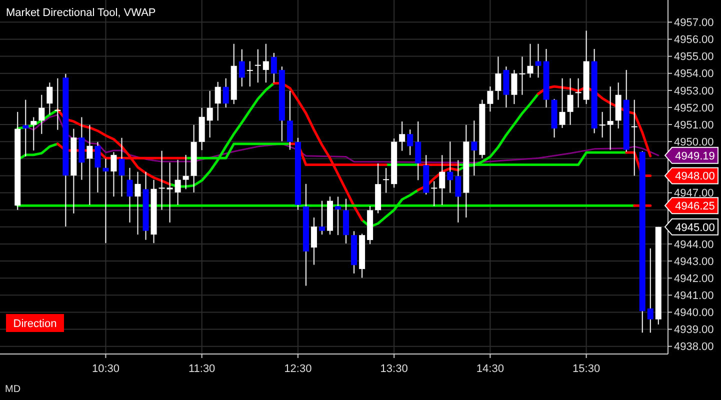 The width and height of the screenshot is (721, 400). Describe the element at coordinates (694, 278) in the screenshot. I see `y-tick-label: 4942.00` at that location.